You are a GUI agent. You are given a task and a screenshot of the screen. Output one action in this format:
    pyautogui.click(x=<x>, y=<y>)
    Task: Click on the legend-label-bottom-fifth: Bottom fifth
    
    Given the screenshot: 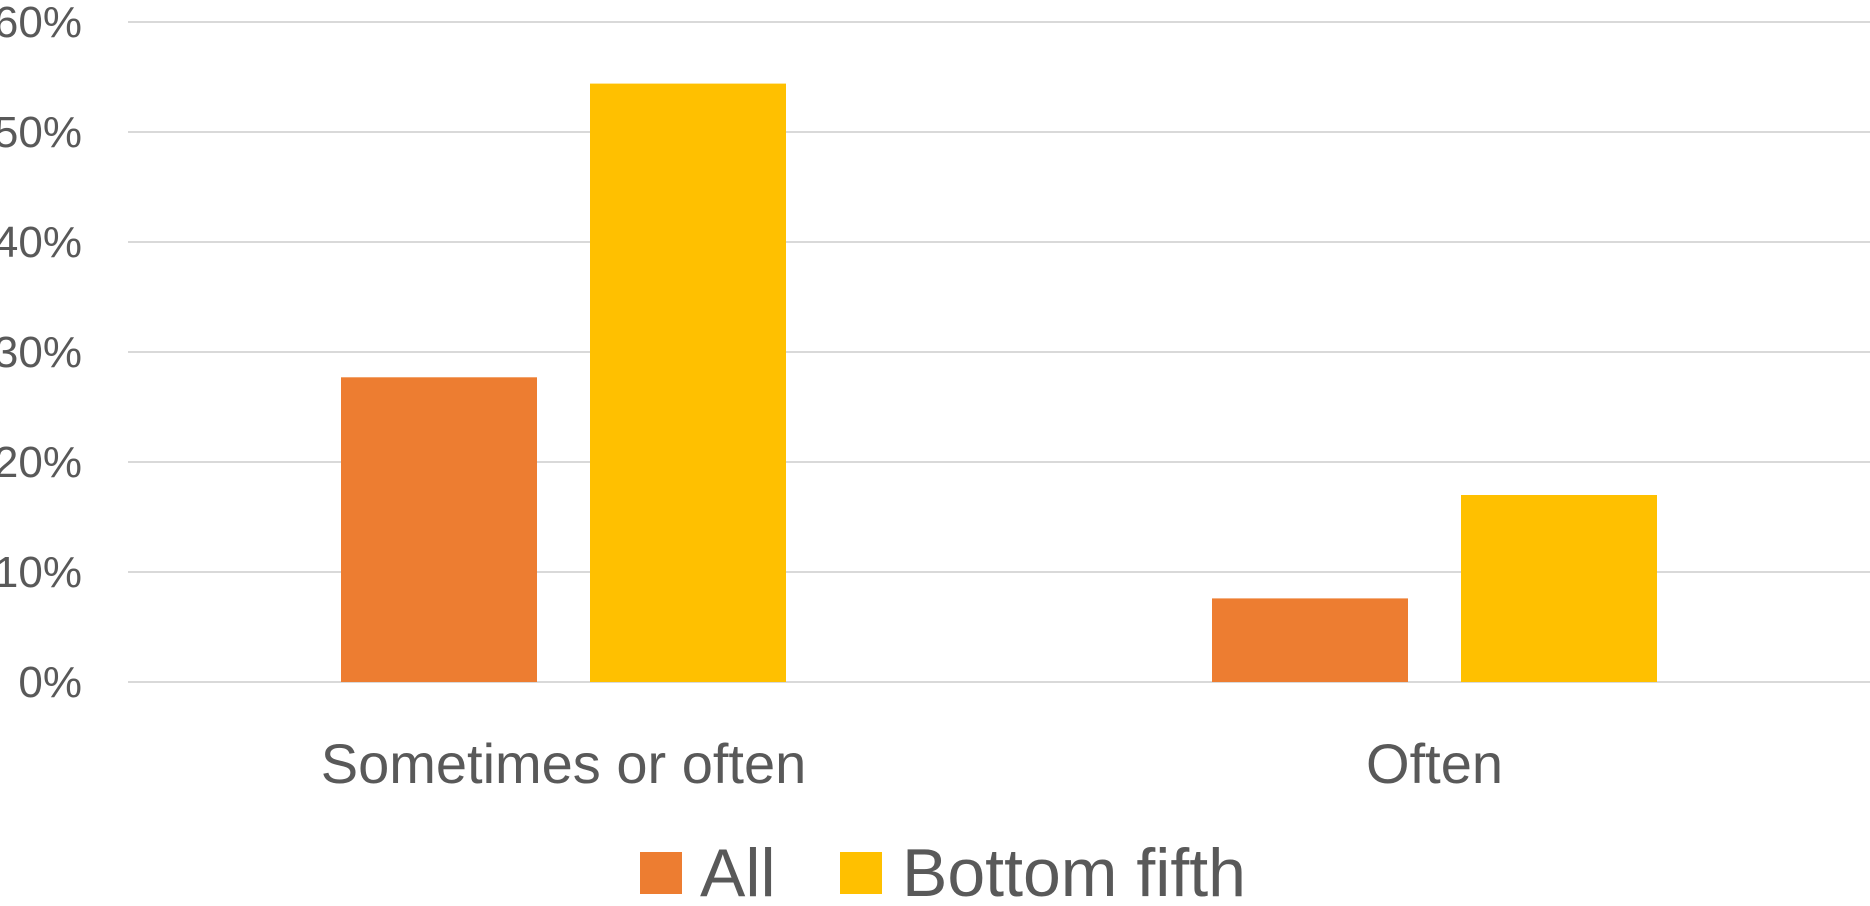 What is the action you would take?
    pyautogui.click(x=1074, y=868)
    